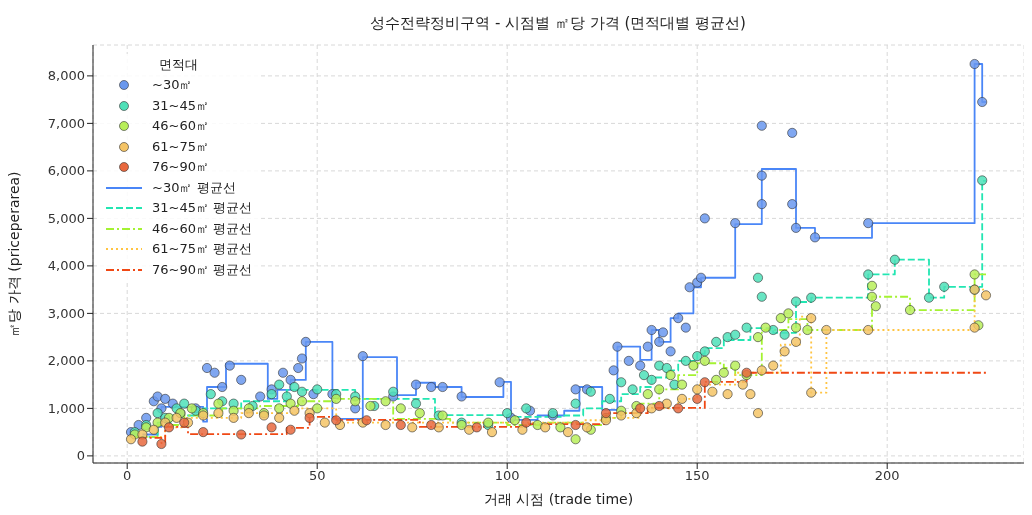 Image resolution: width=1032 pixels, height=515 pixels. I want to click on y-tick-label: 6,000, so click(66, 171).